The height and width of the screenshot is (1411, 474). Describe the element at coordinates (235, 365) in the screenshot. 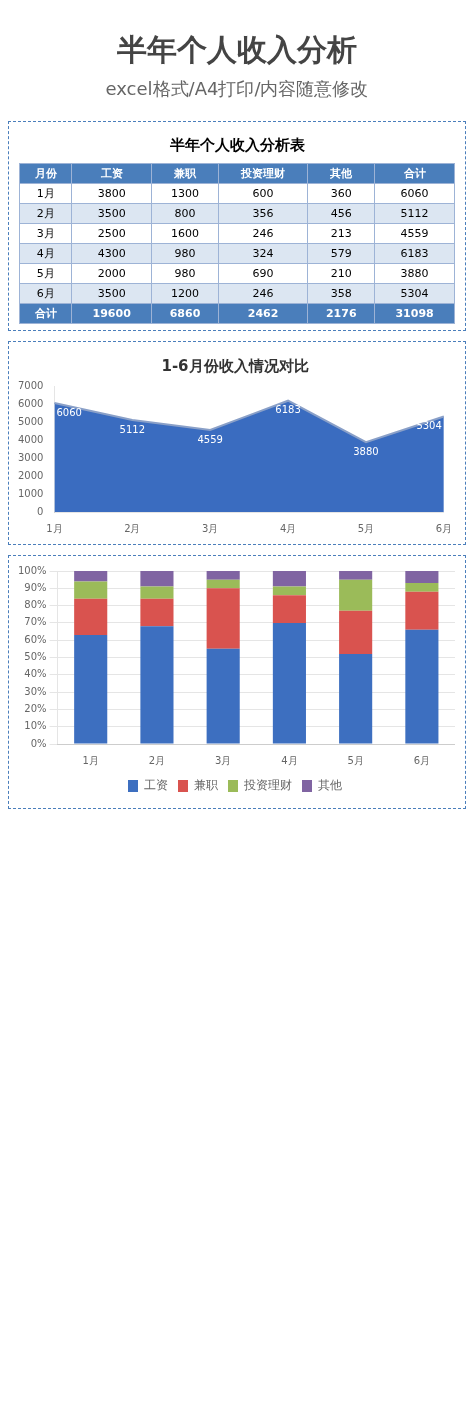

I see `chart-title: 1-6月份收入情况对比` at that location.